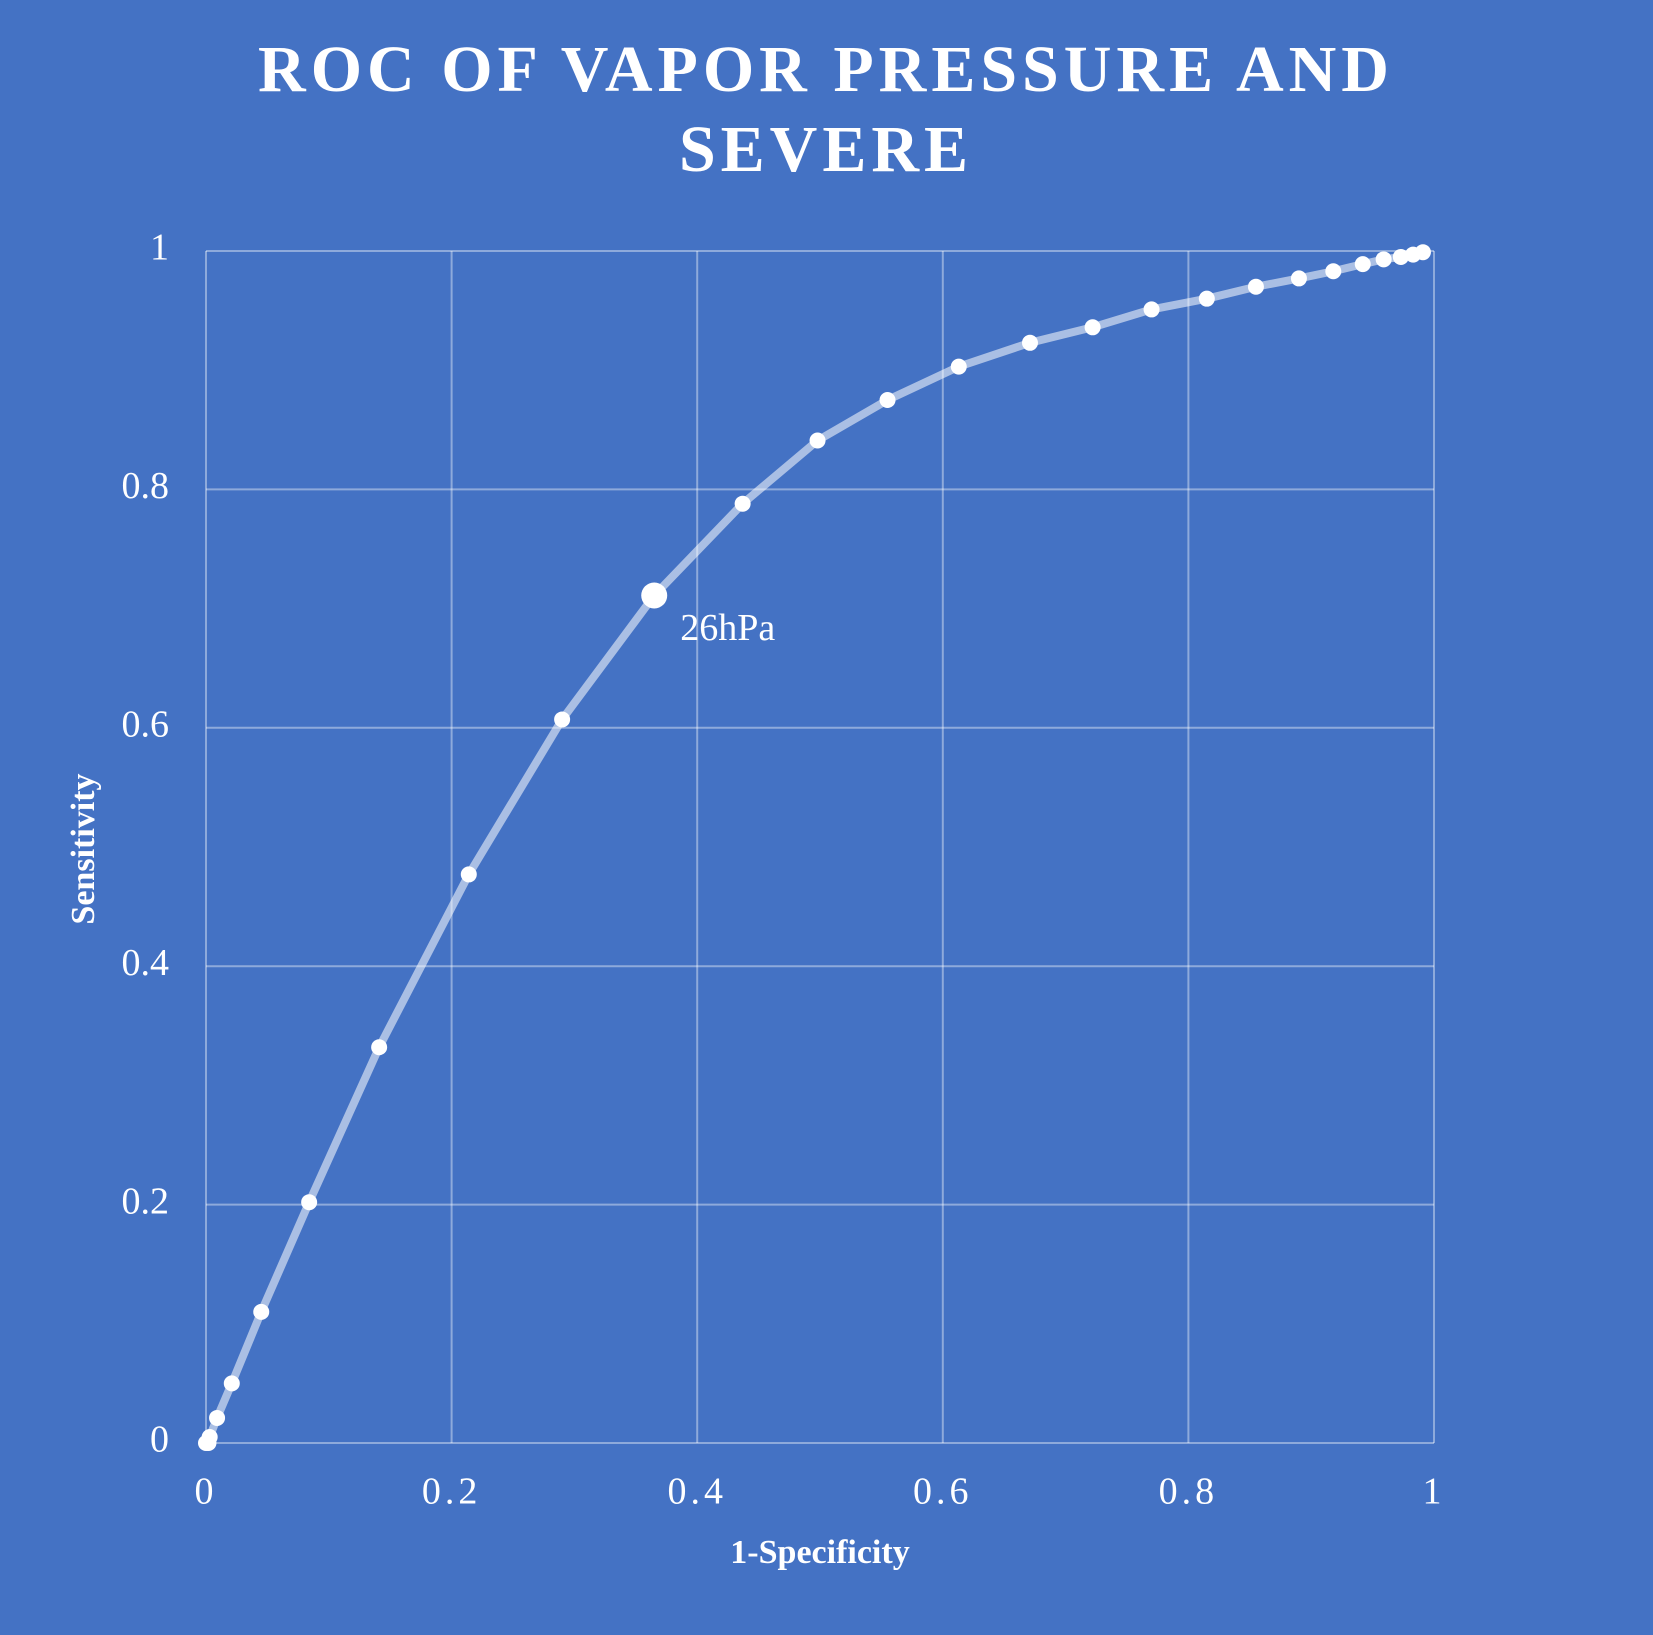 The width and height of the screenshot is (1653, 1635). What do you see at coordinates (727, 628) in the screenshot?
I see `annotation: 26hPa` at bounding box center [727, 628].